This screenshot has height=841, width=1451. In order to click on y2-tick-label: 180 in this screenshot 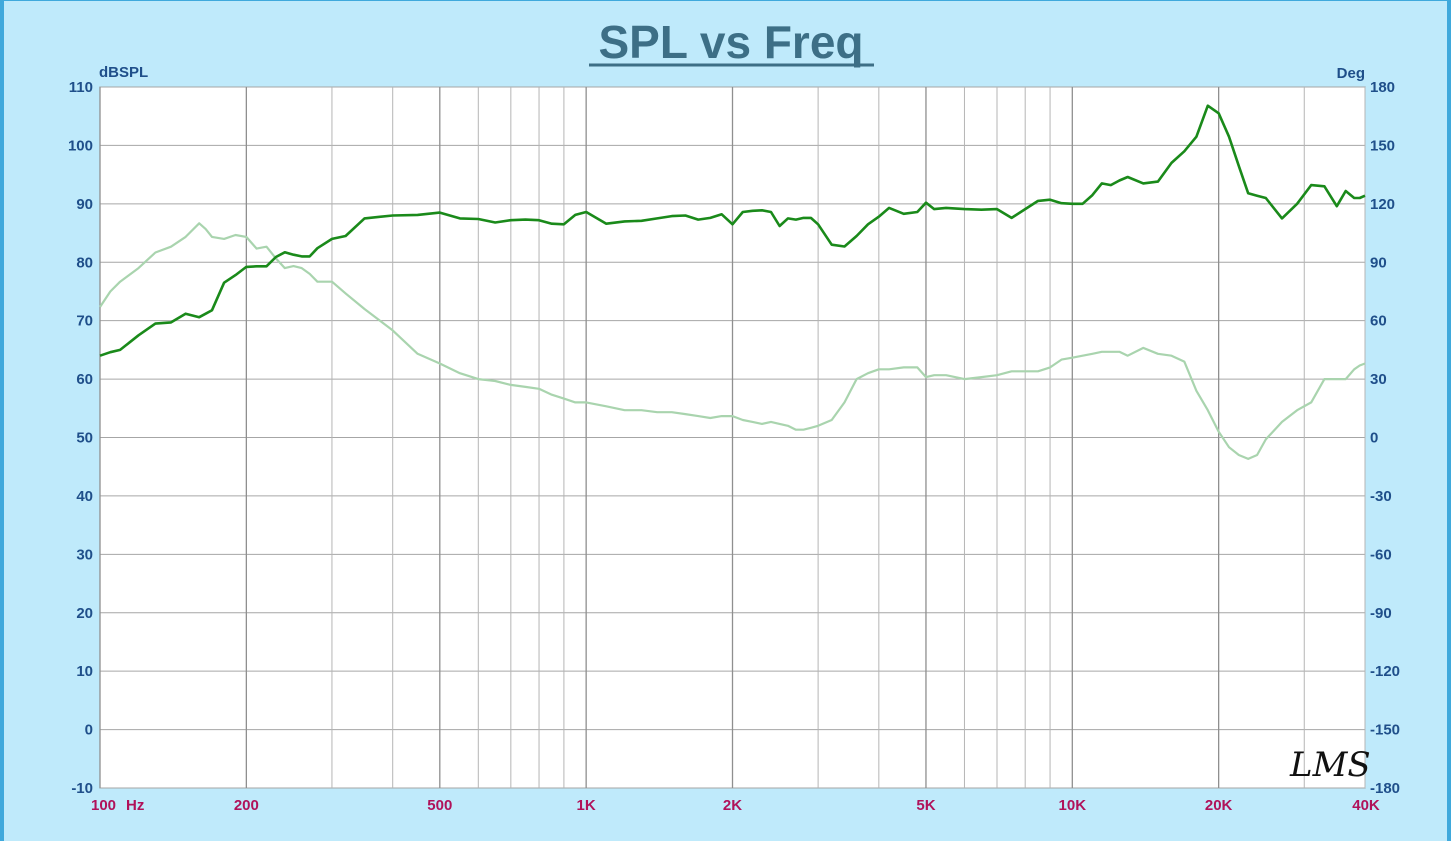, I will do `click(1382, 87)`.